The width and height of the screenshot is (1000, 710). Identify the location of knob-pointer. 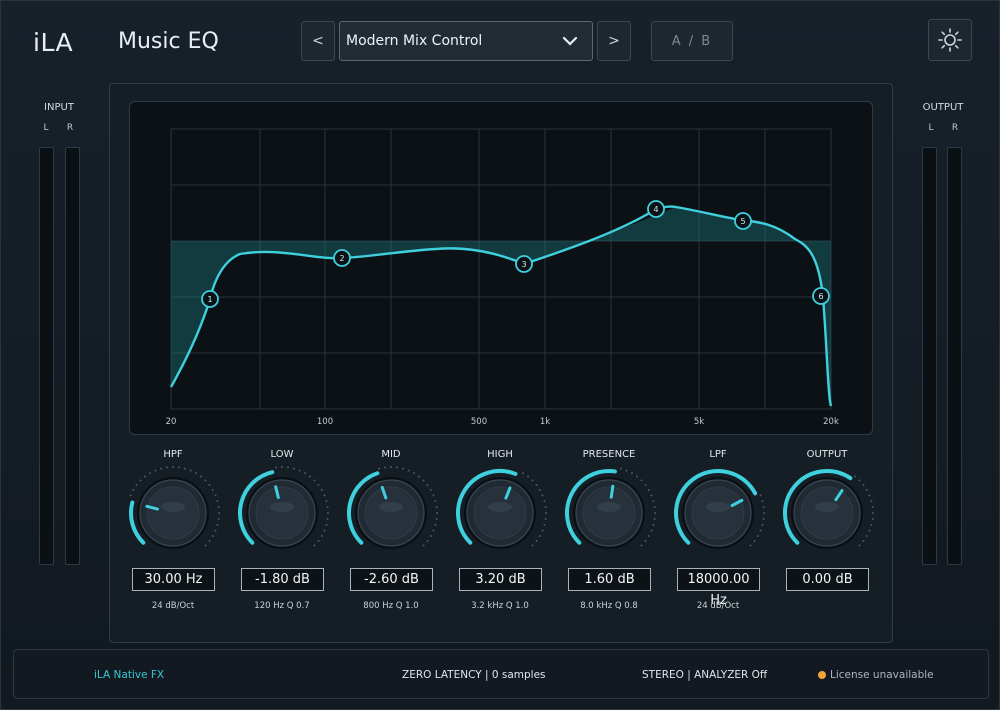
(839, 495).